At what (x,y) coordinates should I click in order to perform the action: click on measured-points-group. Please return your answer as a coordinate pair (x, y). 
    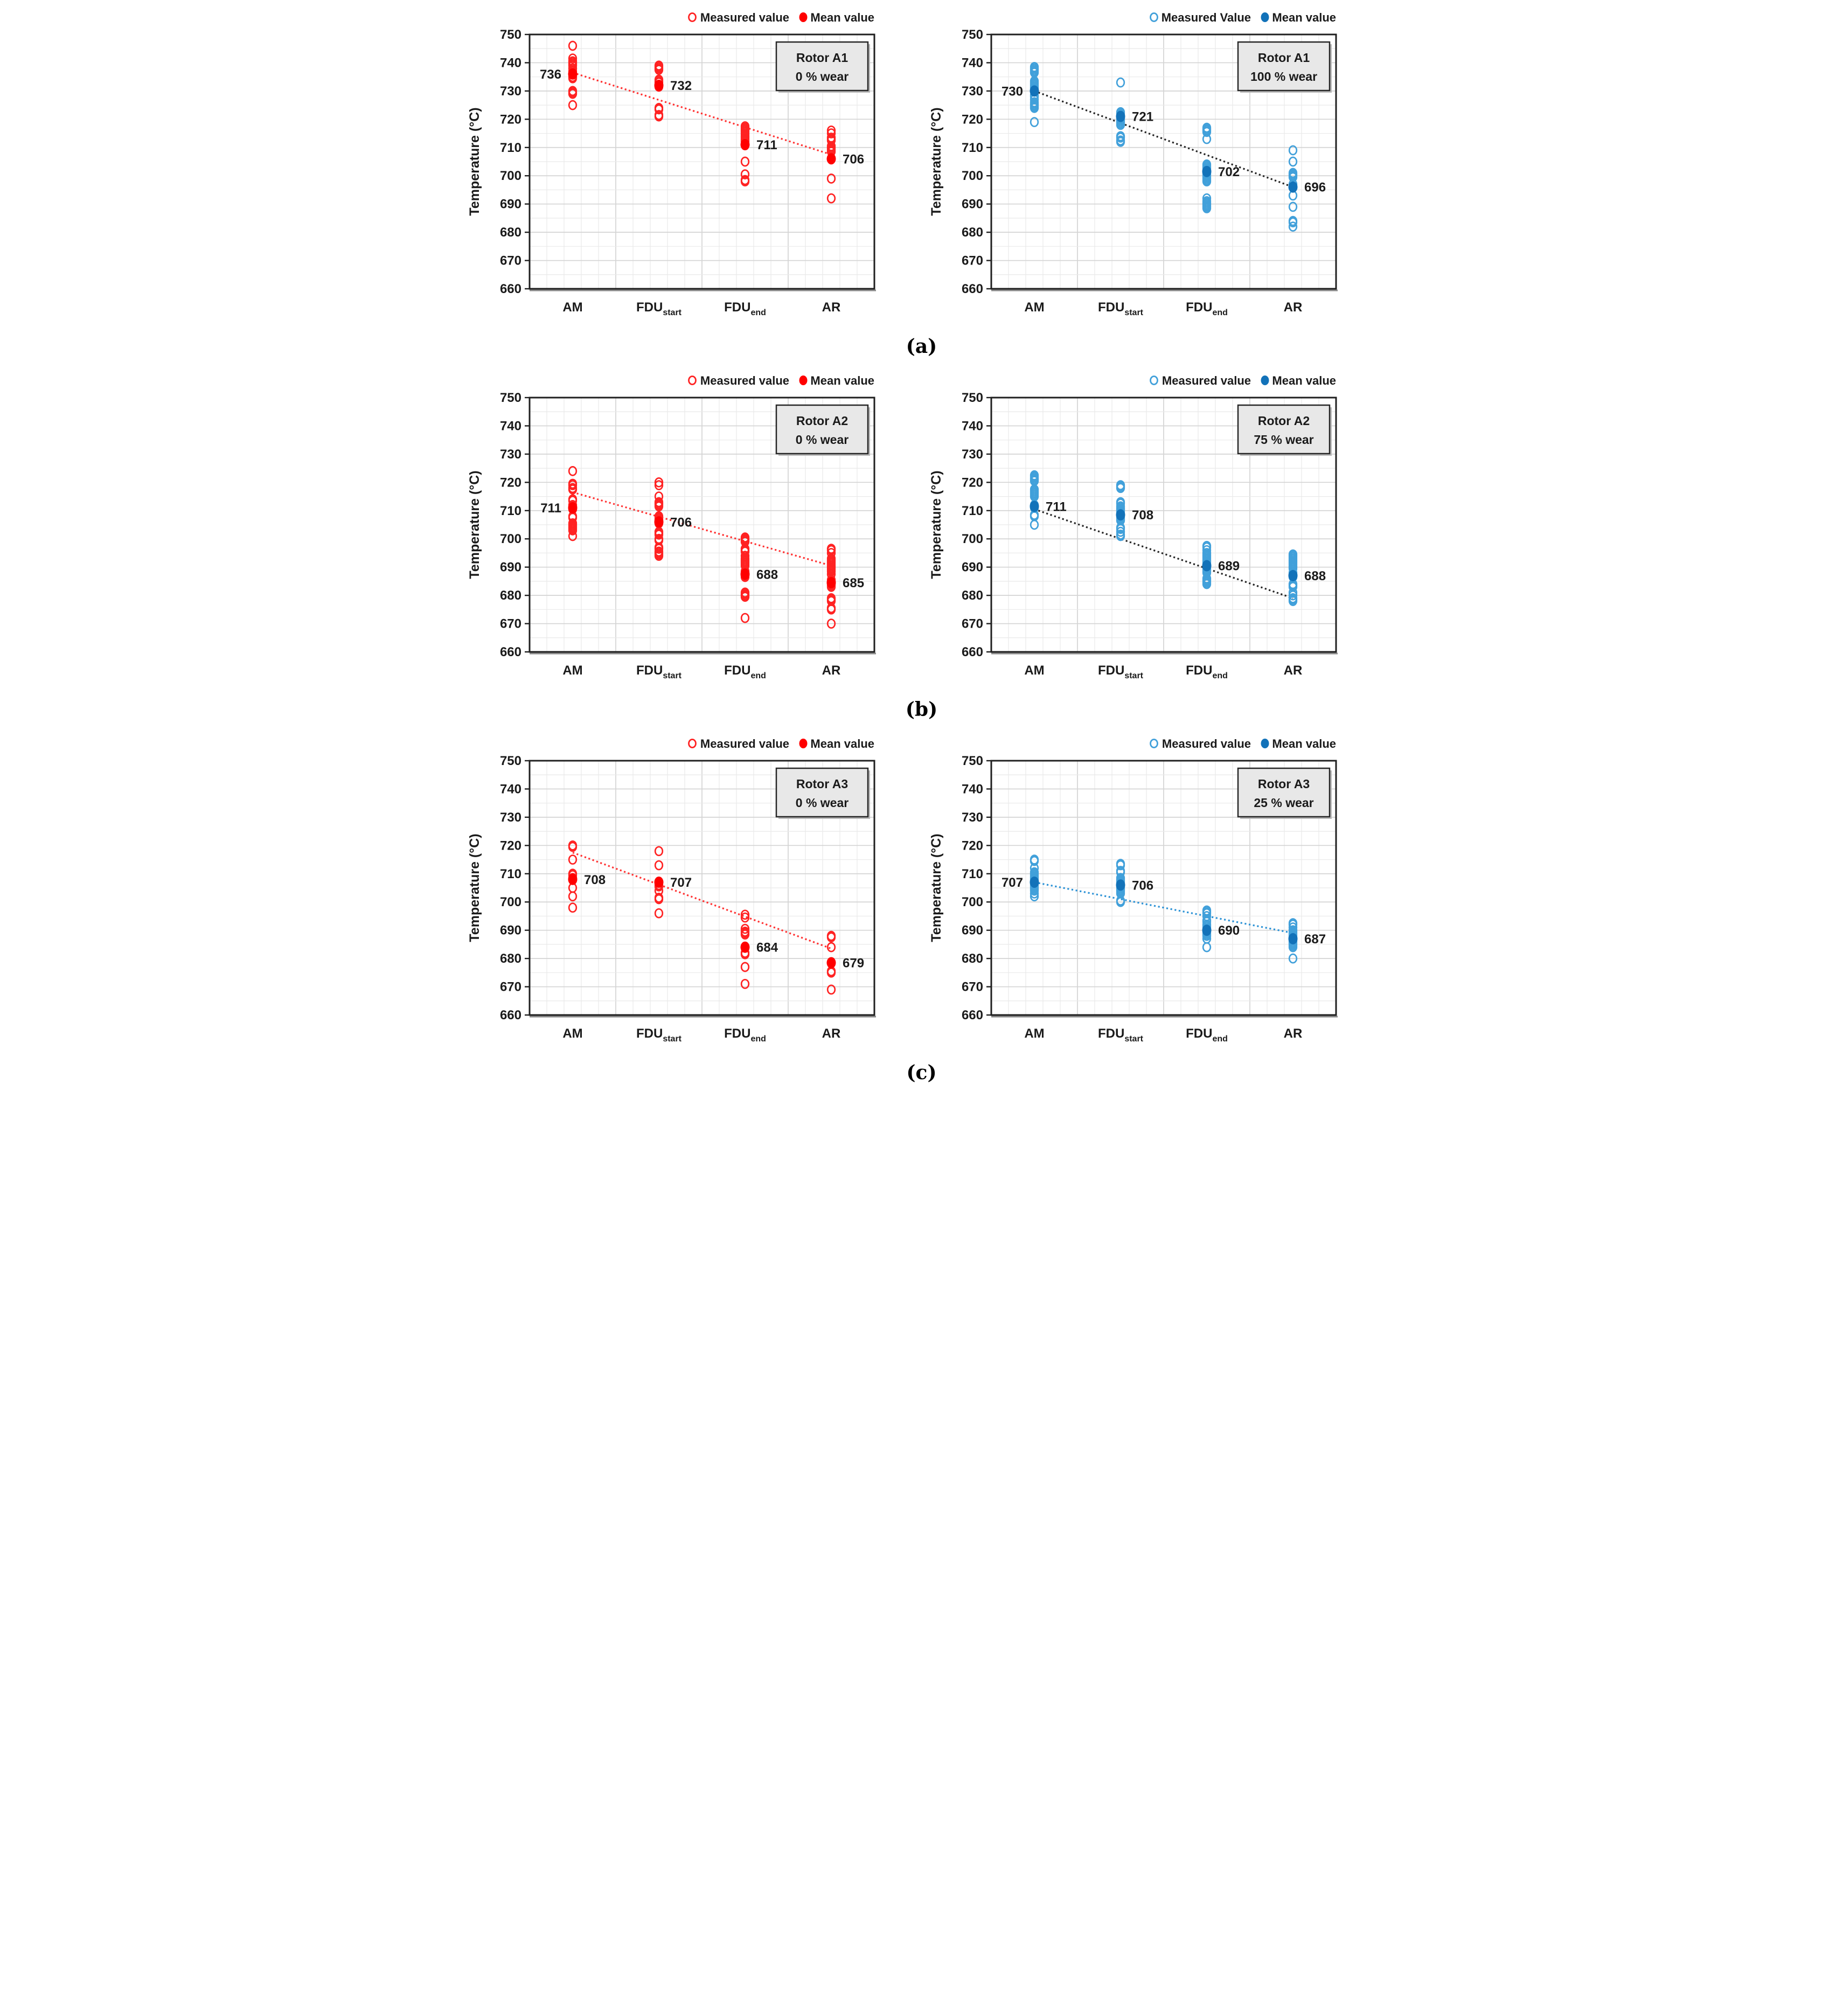
    Looking at the image, I should click on (1034, 500).